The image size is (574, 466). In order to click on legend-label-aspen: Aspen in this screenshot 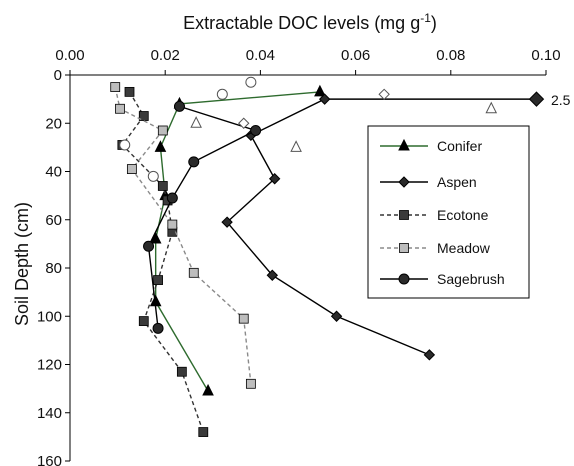, I will do `click(457, 182)`.